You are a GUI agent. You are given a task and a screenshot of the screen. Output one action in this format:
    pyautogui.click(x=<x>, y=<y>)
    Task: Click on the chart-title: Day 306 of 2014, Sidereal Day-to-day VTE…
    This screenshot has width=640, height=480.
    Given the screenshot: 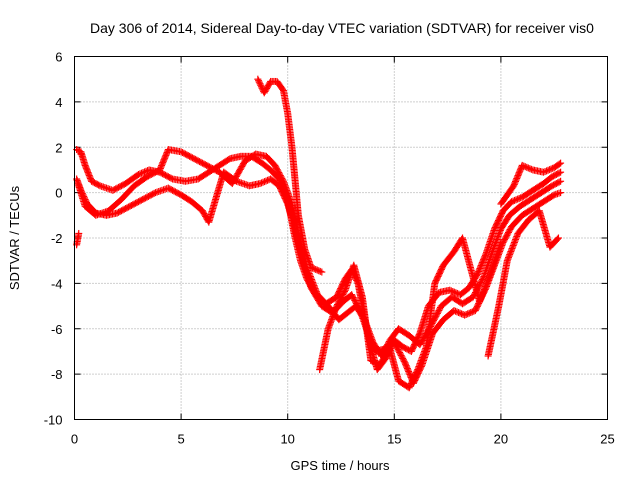 What is the action you would take?
    pyautogui.click(x=342, y=28)
    